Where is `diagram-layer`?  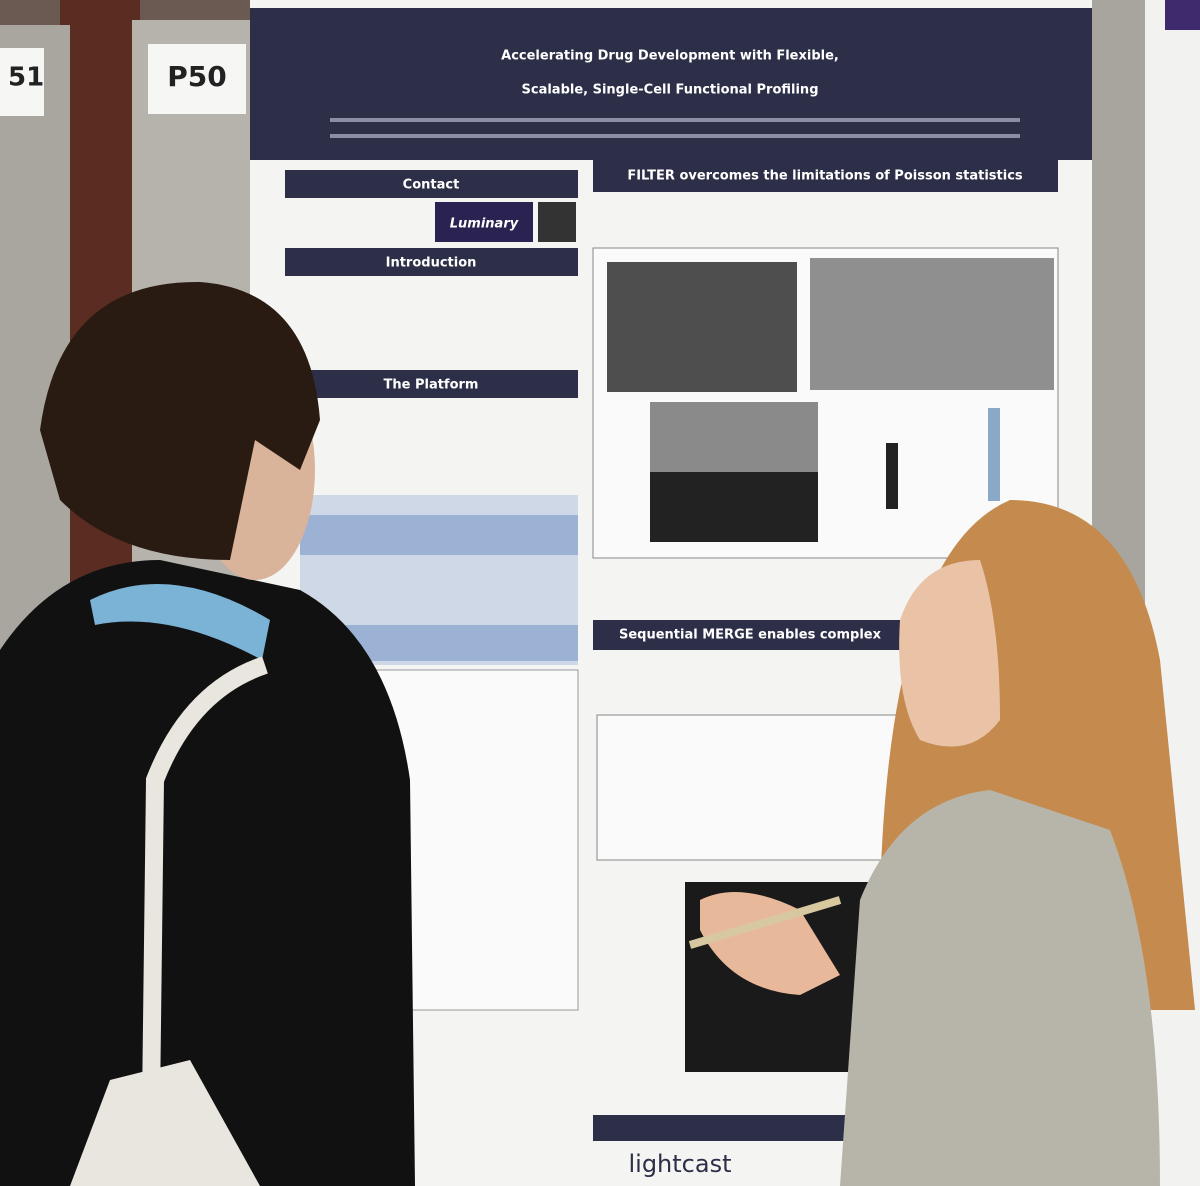 diagram-layer is located at coordinates (439, 535).